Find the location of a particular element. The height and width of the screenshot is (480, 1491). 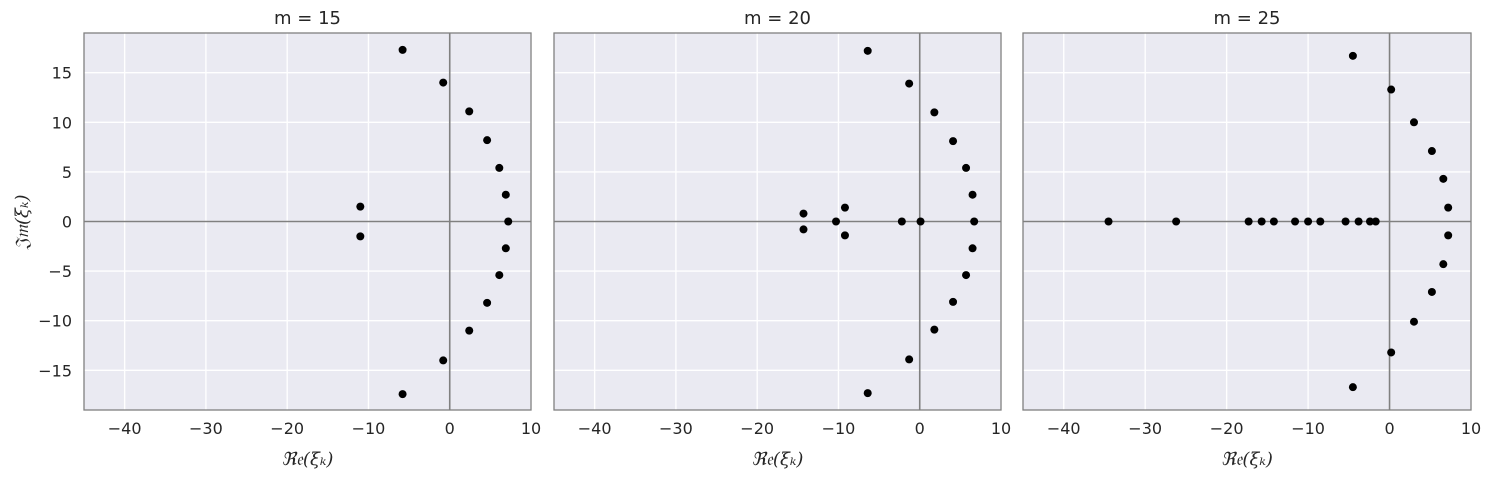

y-tick-label: 0 is located at coordinates (67, 222).